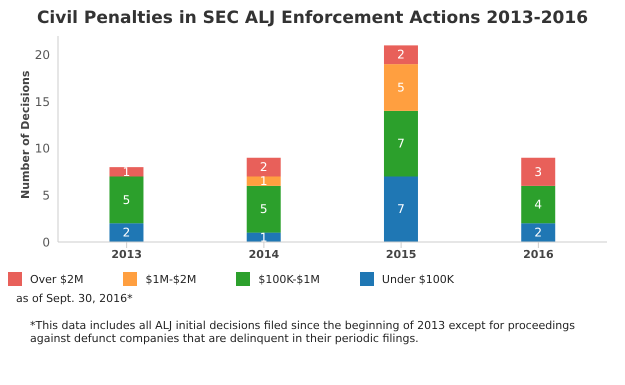 This screenshot has height=385, width=625. I want to click on x-tick-label: 2014, so click(264, 254).